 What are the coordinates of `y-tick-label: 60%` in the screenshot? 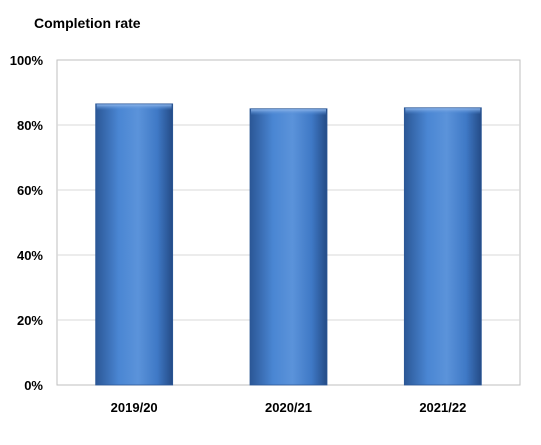 It's located at (30, 190).